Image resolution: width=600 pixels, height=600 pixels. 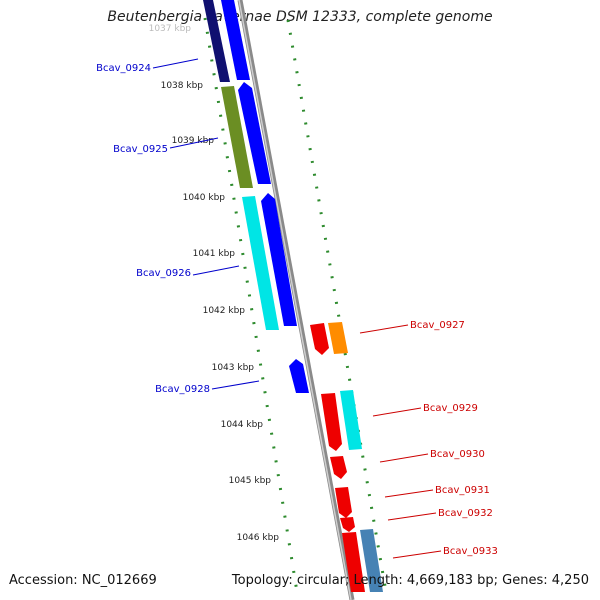 I want to click on tick-label: 1040 kbp, so click(x=204, y=198).